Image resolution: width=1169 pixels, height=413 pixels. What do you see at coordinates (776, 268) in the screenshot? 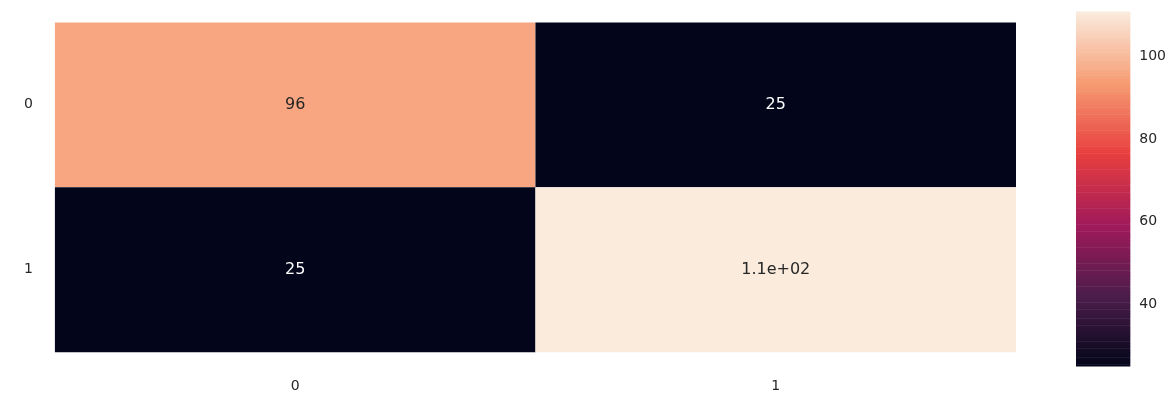
I see `data-label: 1.1e+02` at bounding box center [776, 268].